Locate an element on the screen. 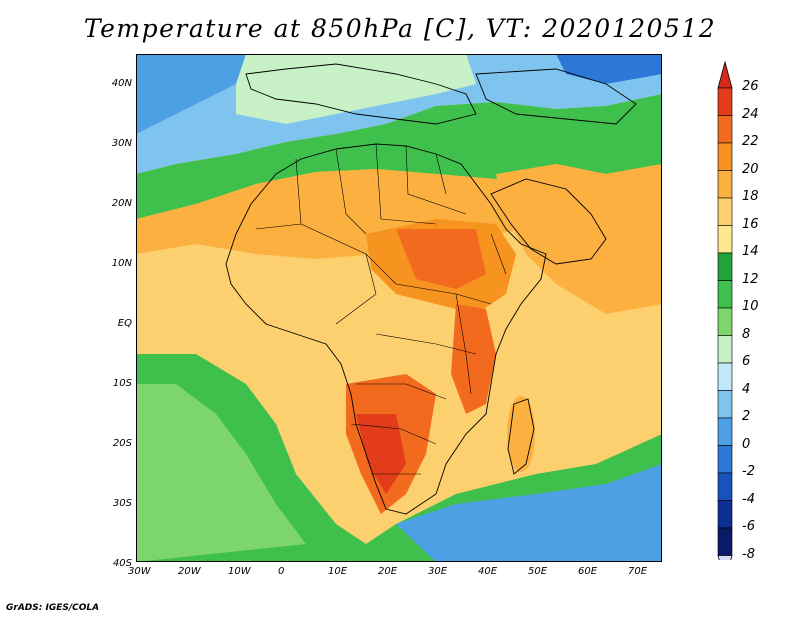  lat-tick-label: 10S is located at coordinates (122, 383).